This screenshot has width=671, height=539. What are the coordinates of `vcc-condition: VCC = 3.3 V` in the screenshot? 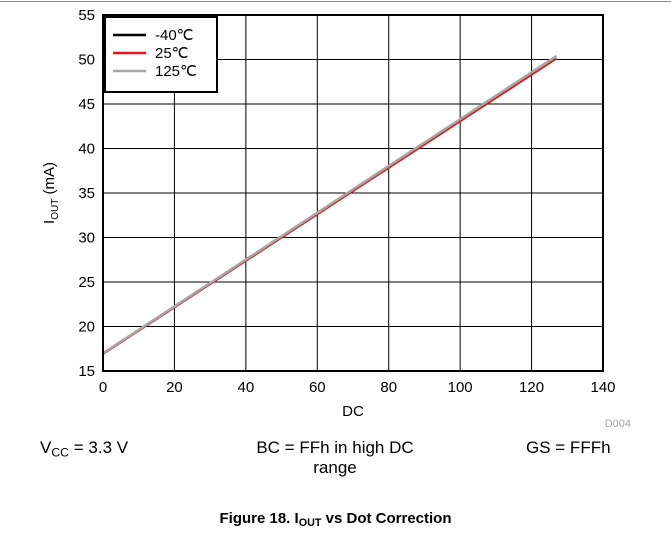 It's located at (84, 449).